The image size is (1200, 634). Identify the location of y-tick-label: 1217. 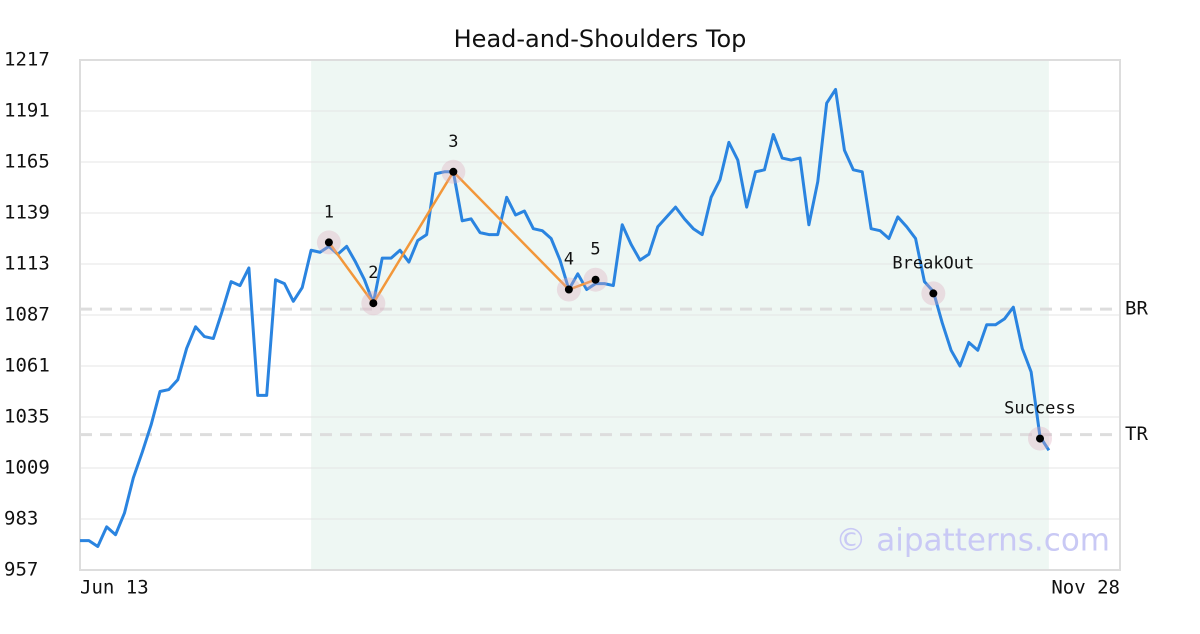
(27, 60).